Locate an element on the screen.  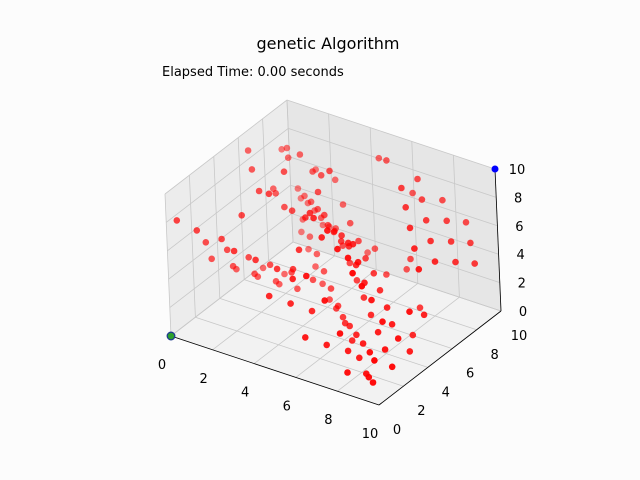
z-axis-line is located at coordinates (498, 240).